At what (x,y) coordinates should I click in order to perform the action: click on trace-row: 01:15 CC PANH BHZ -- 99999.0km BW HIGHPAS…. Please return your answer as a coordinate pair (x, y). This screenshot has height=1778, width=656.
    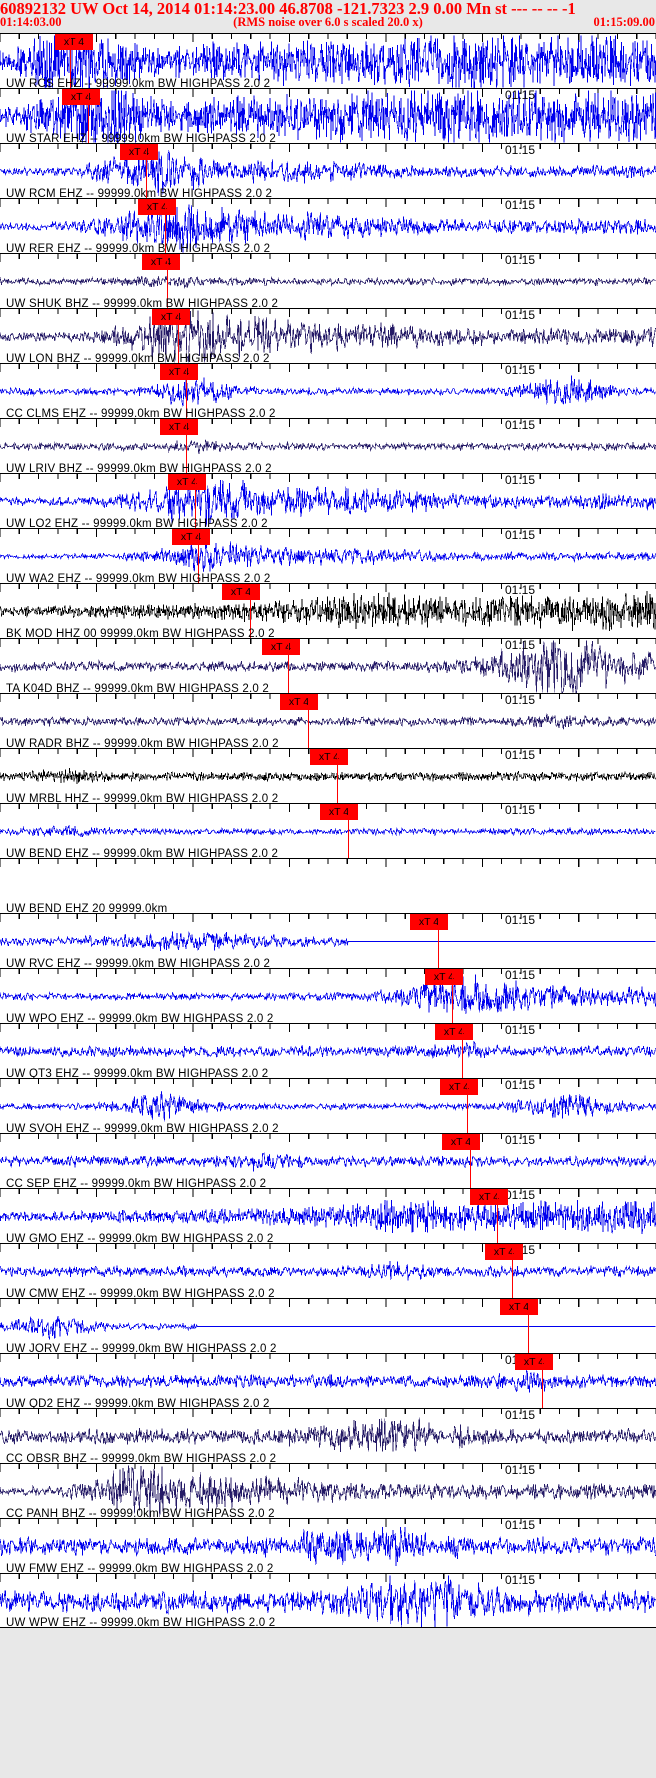
    Looking at the image, I should click on (328, 1490).